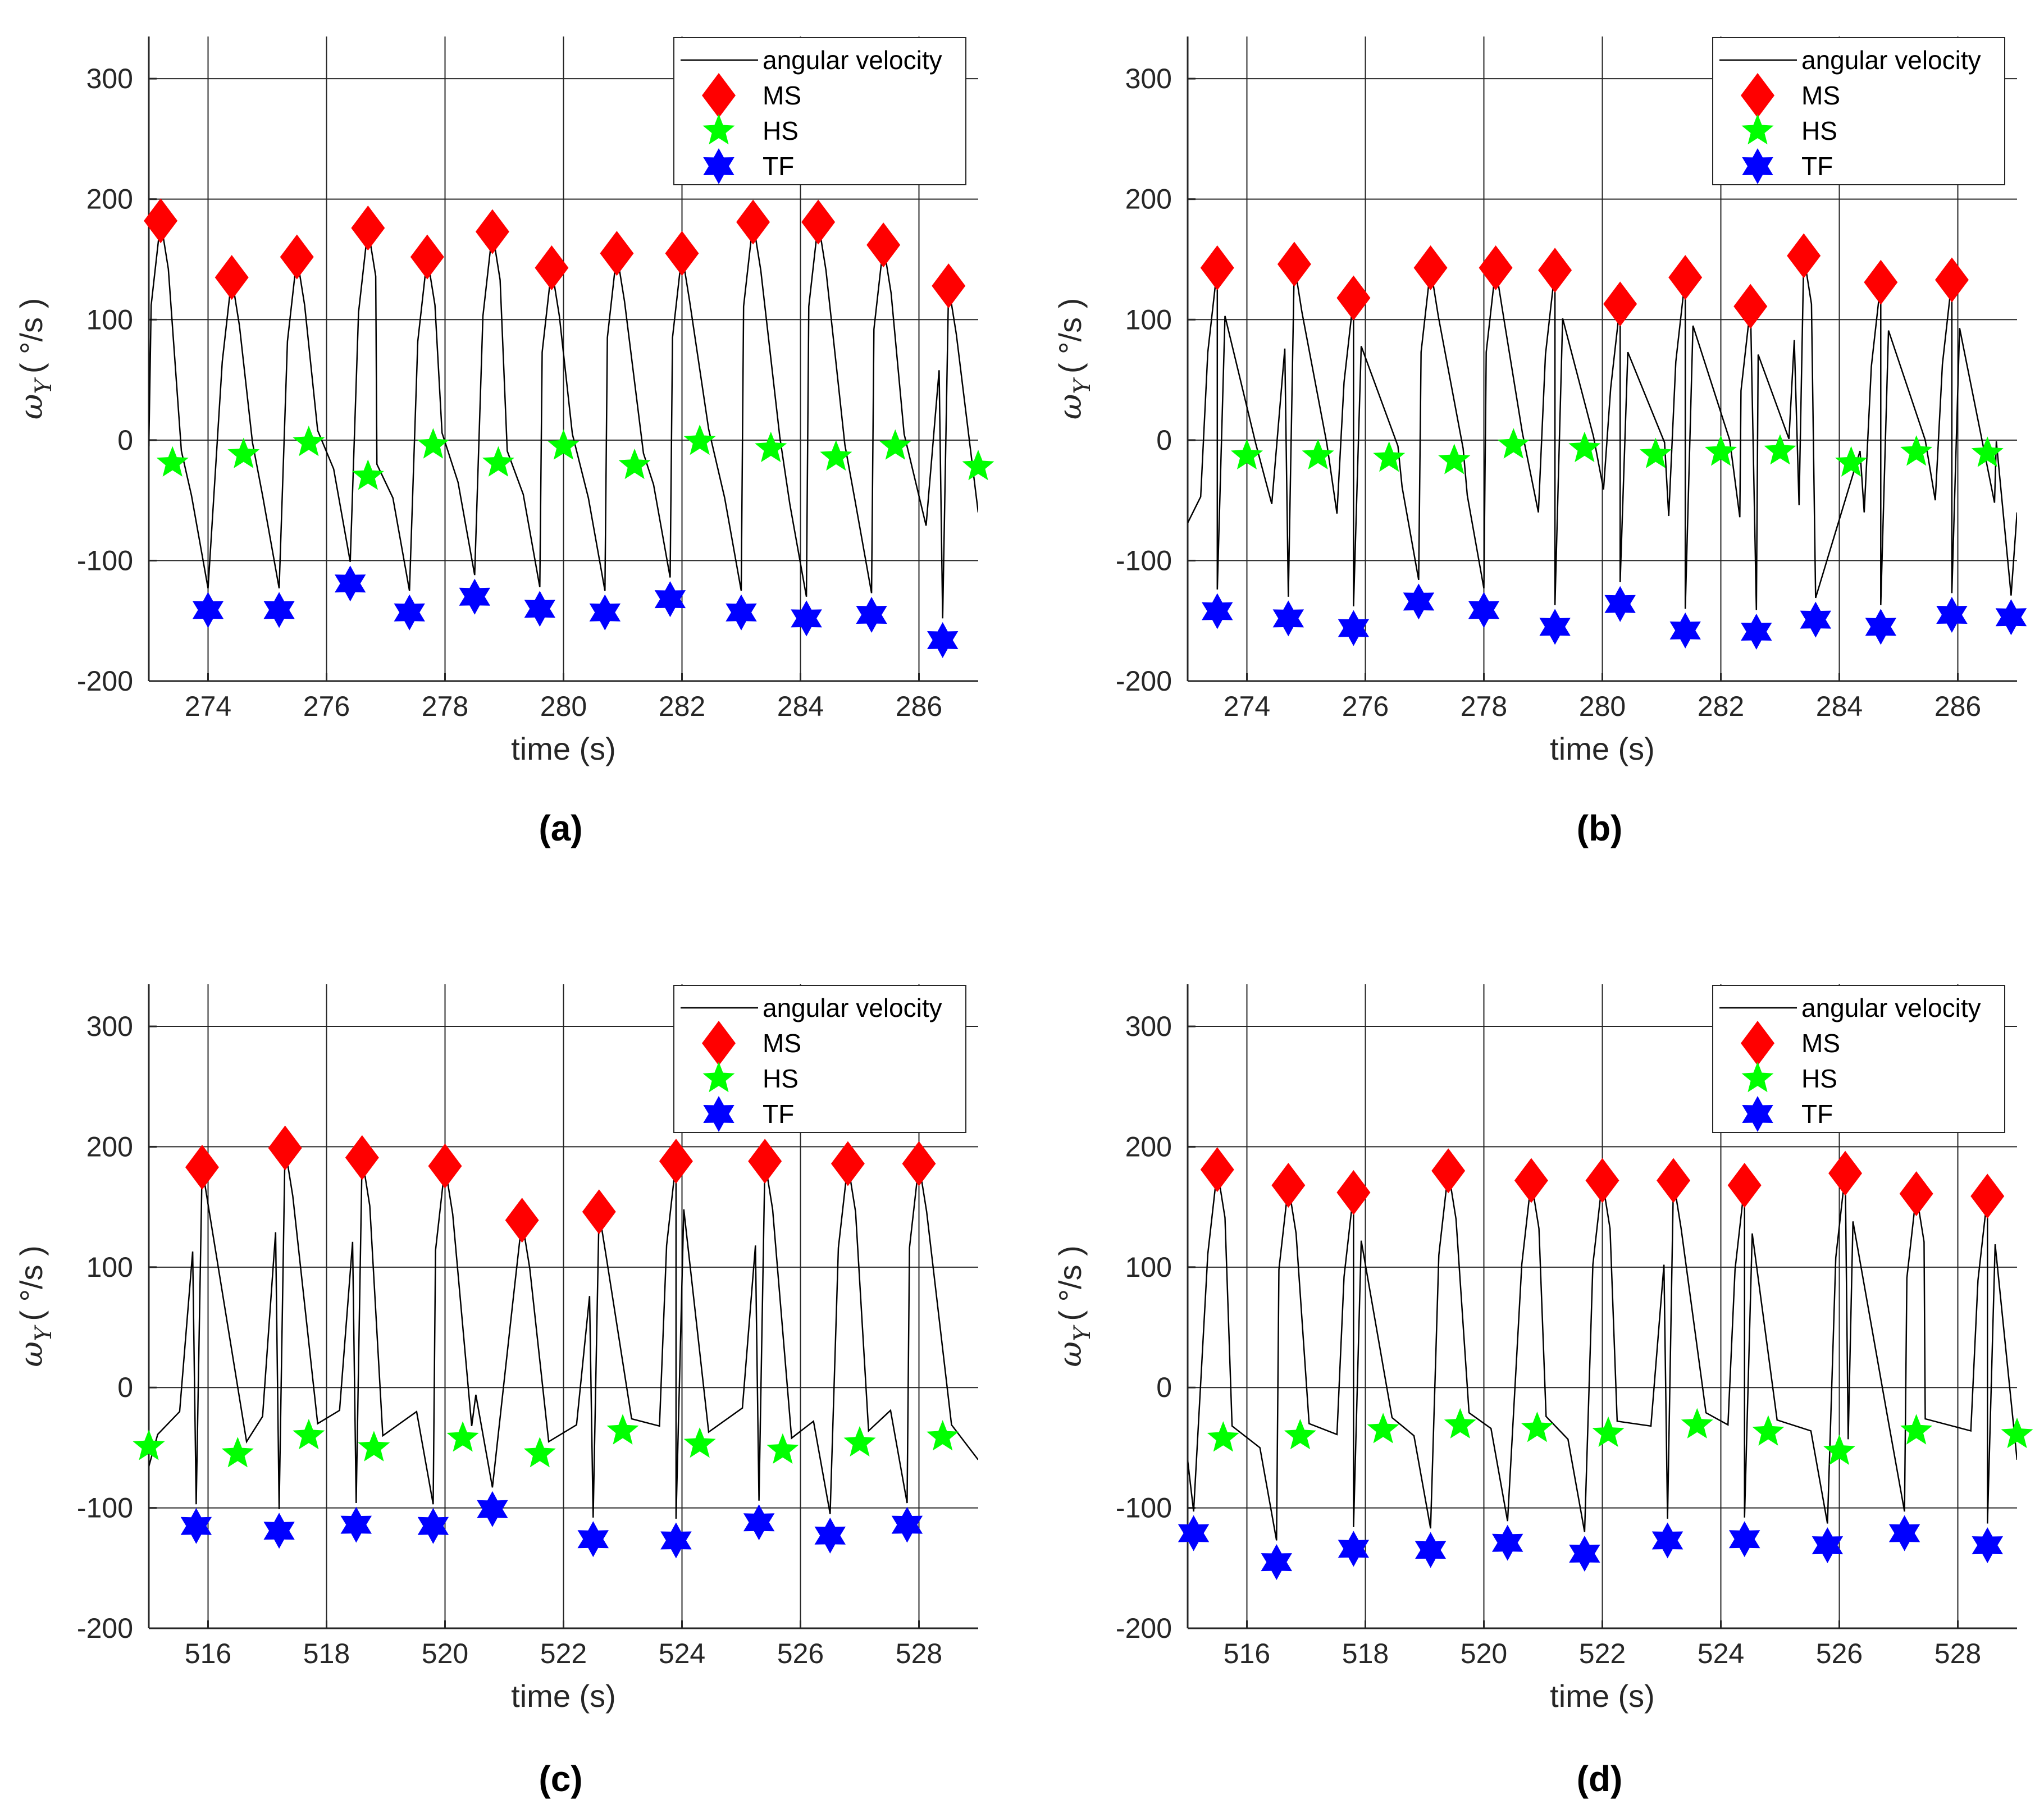 The image size is (2044, 1813). What do you see at coordinates (1817, 1114) in the screenshot?
I see `legend-label: TF` at bounding box center [1817, 1114].